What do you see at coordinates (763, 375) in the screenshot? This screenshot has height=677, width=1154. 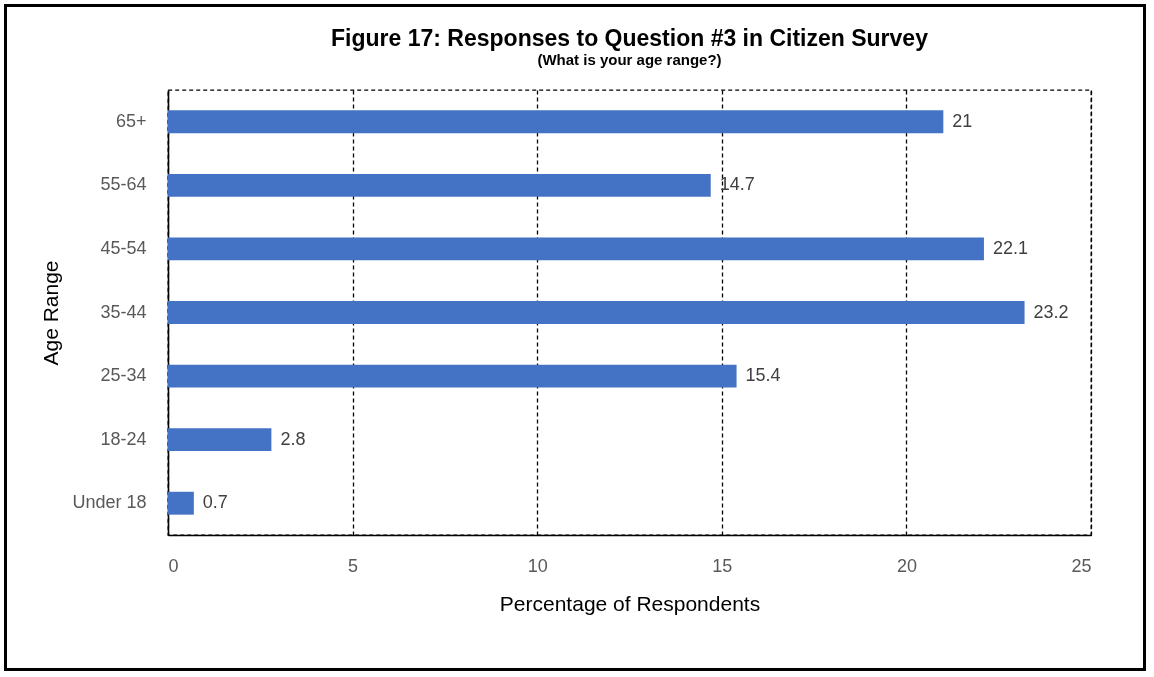 I see `data-label: 15.4` at bounding box center [763, 375].